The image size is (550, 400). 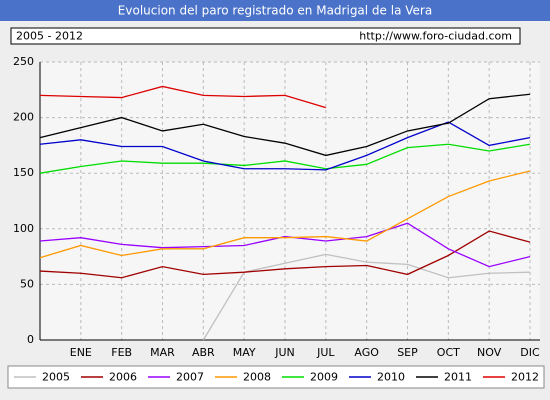 I want to click on x-tick-label: FEB, so click(x=121, y=352).